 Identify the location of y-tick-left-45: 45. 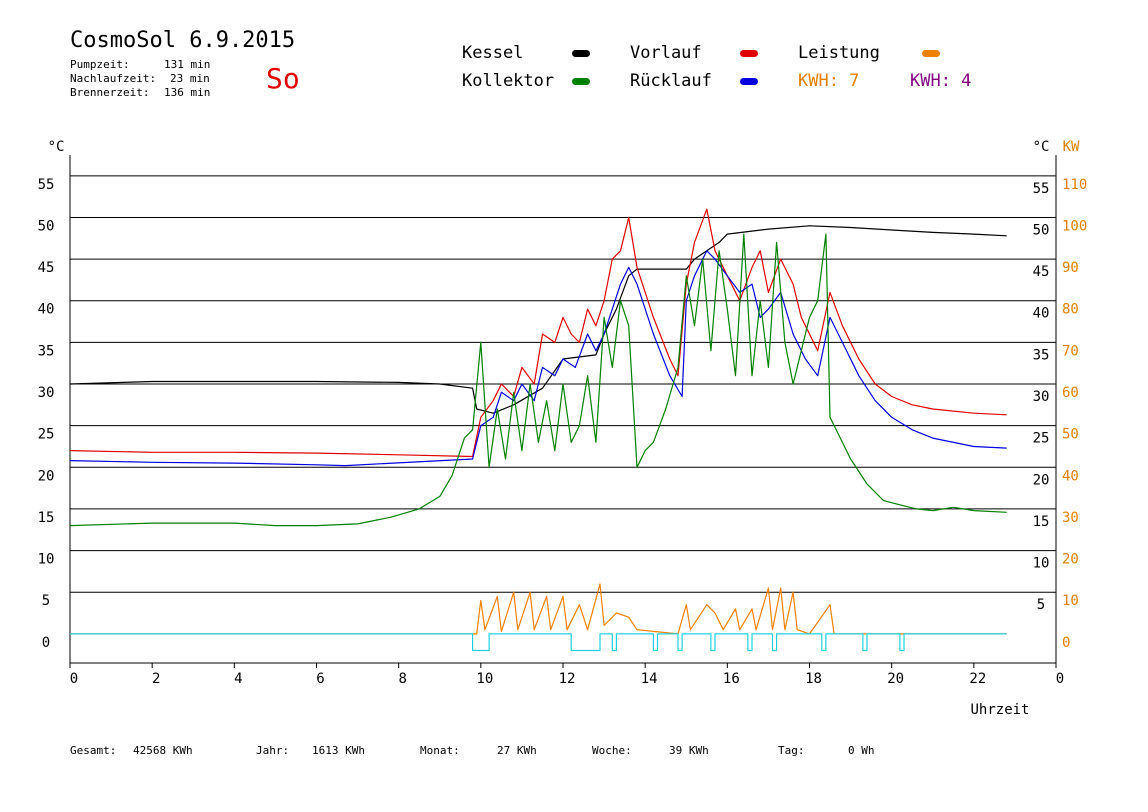
(46, 268).